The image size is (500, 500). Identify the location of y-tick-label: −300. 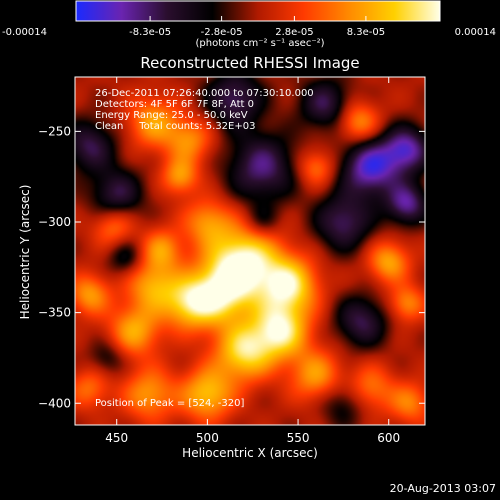
(54, 222).